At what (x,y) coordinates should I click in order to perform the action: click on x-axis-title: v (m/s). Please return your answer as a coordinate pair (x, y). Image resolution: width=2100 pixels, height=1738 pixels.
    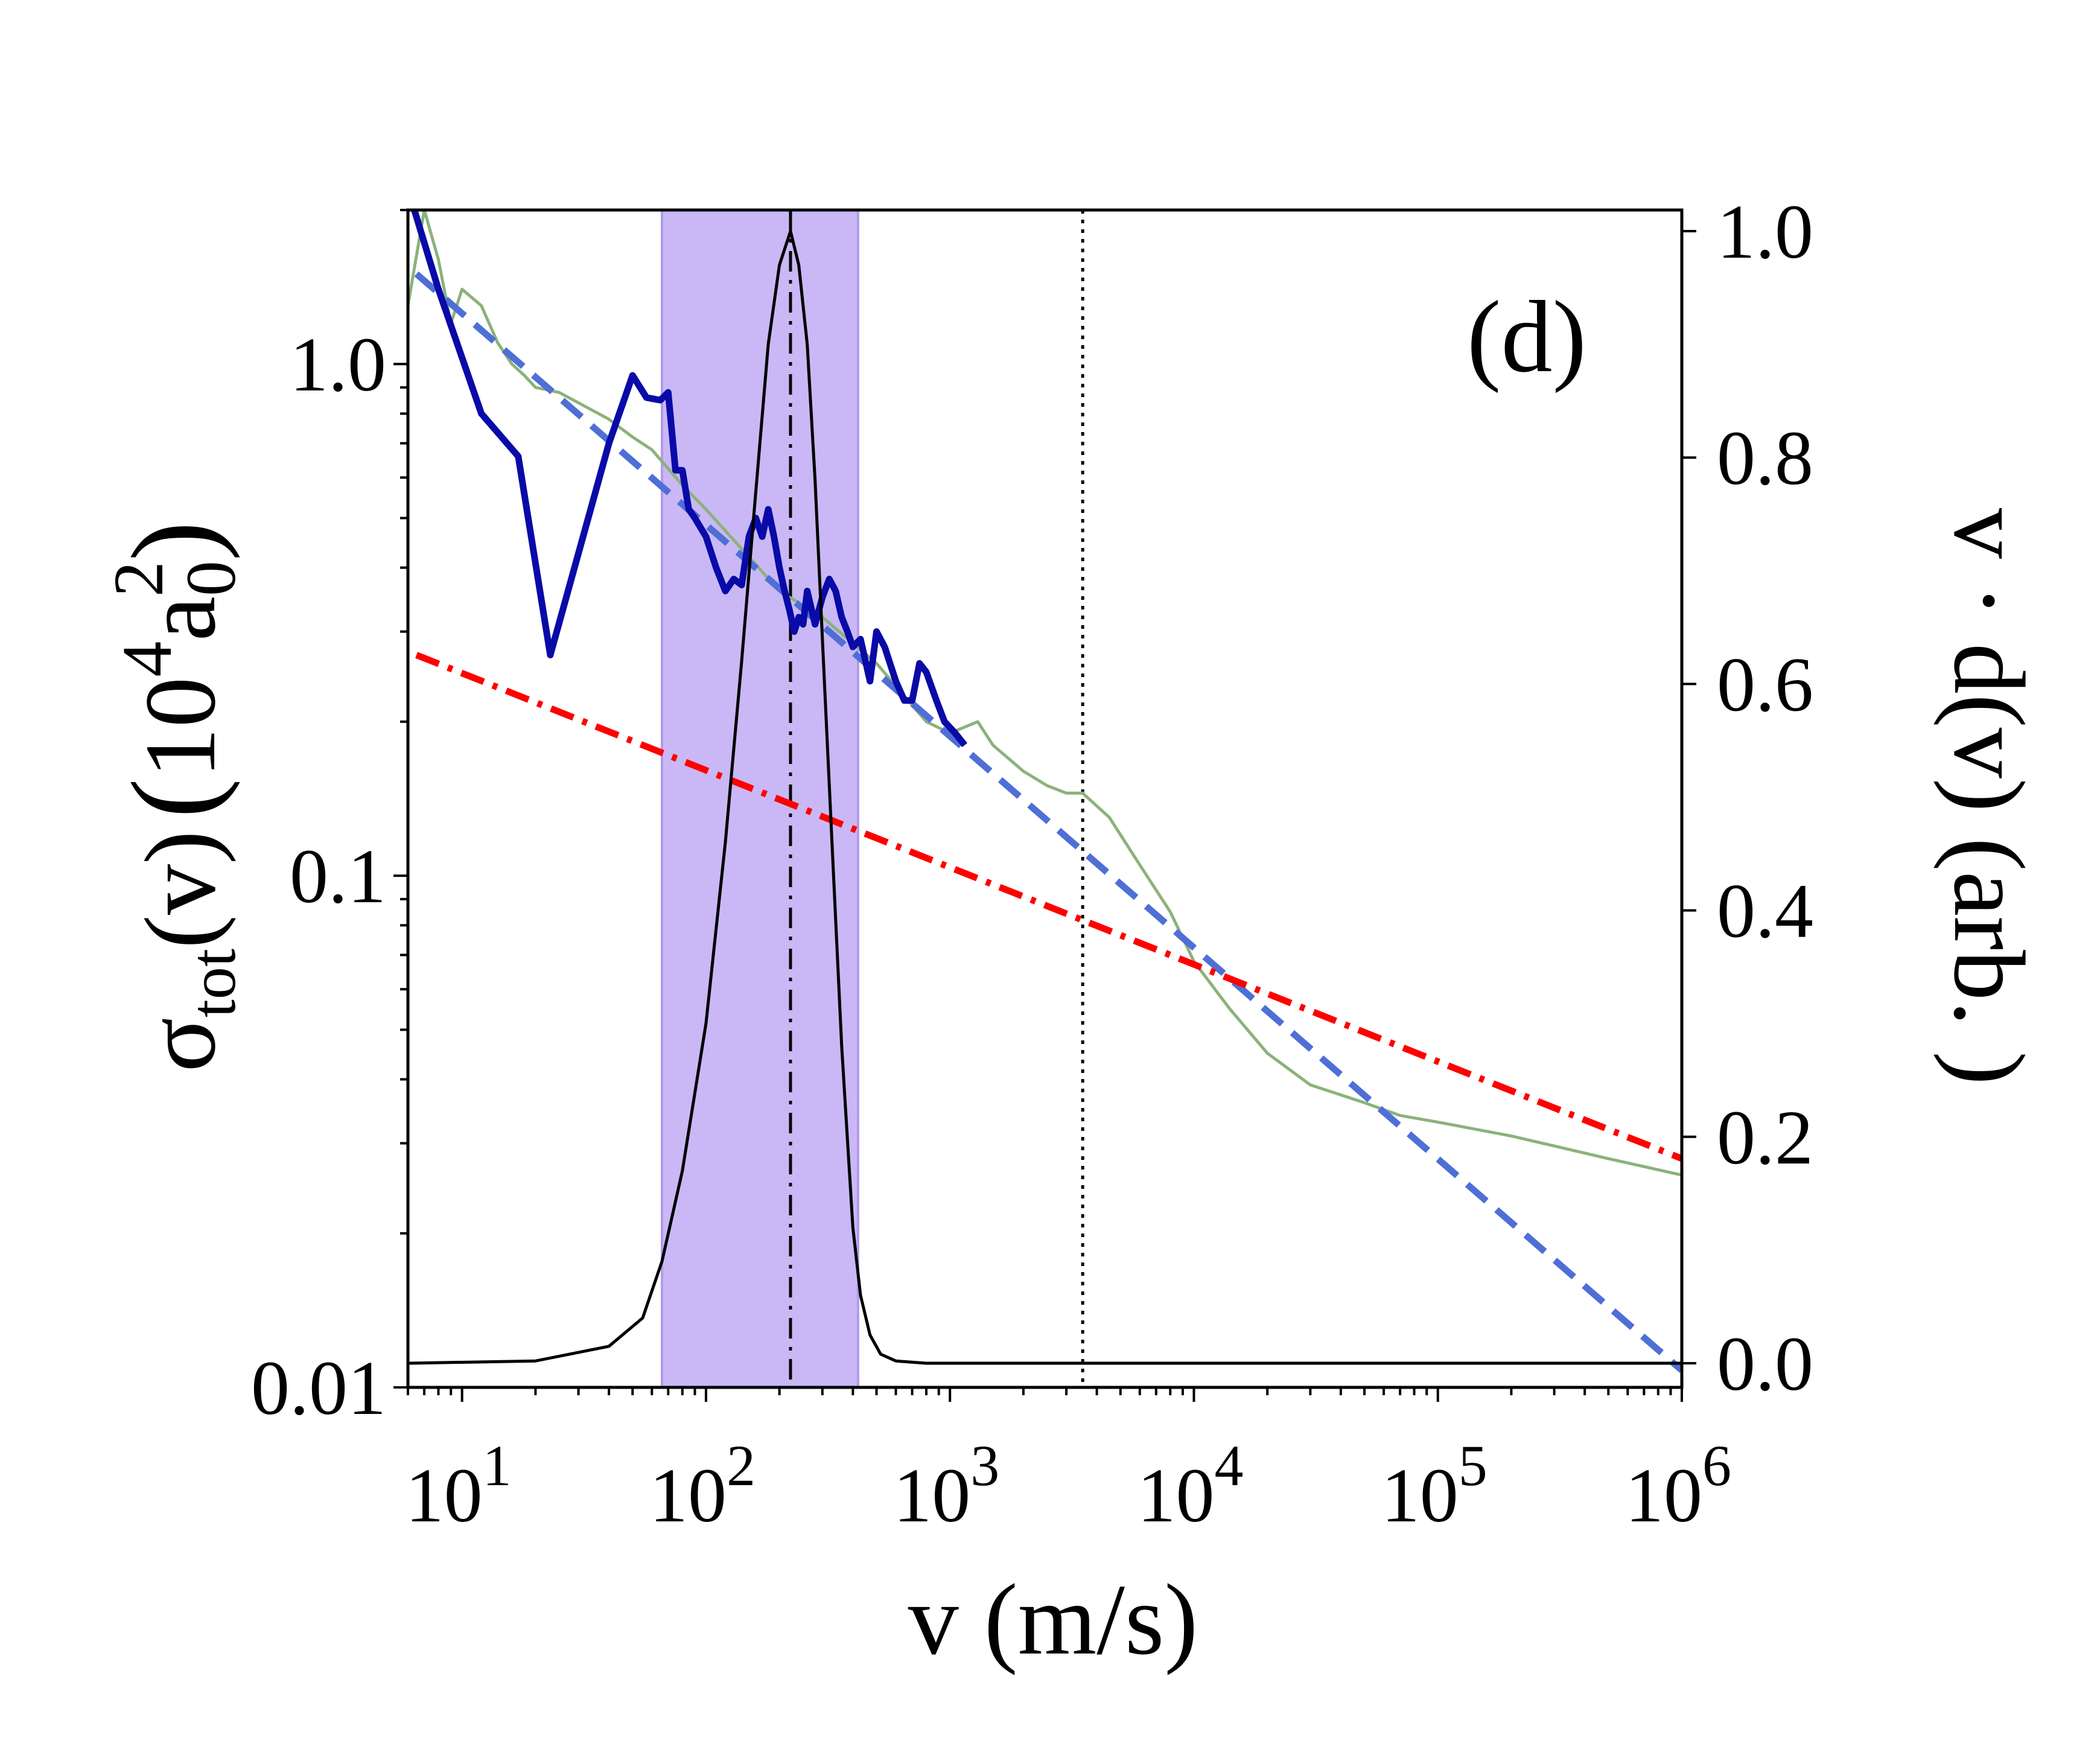
    Looking at the image, I should click on (1053, 1620).